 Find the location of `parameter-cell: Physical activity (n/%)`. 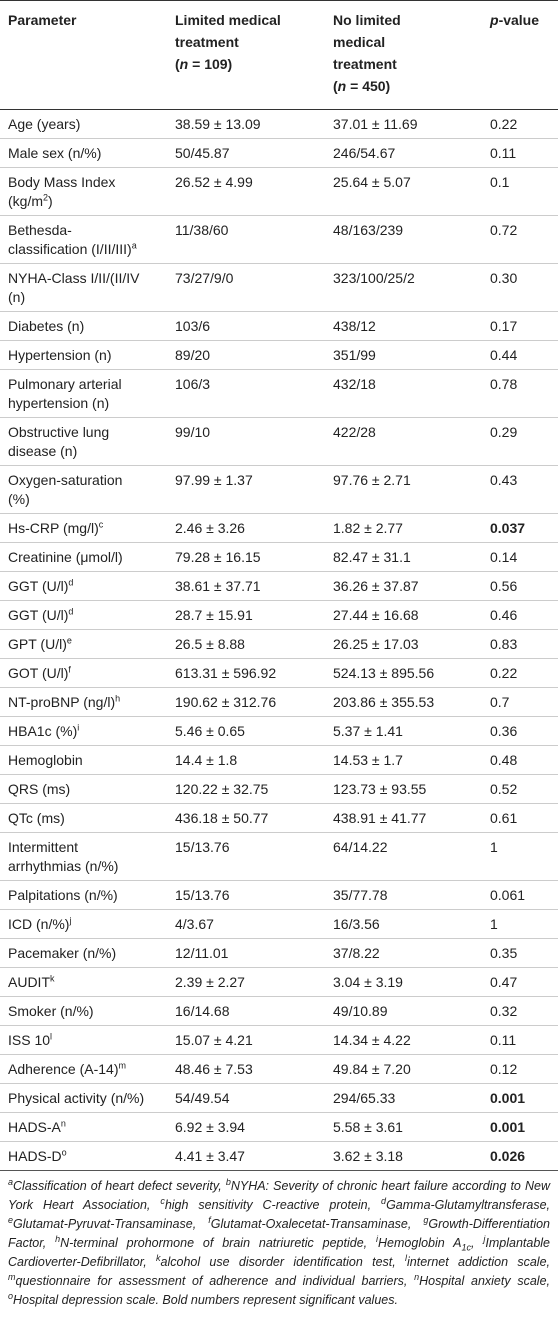

parameter-cell: Physical activity (n/%) is located at coordinates (83, 1098).